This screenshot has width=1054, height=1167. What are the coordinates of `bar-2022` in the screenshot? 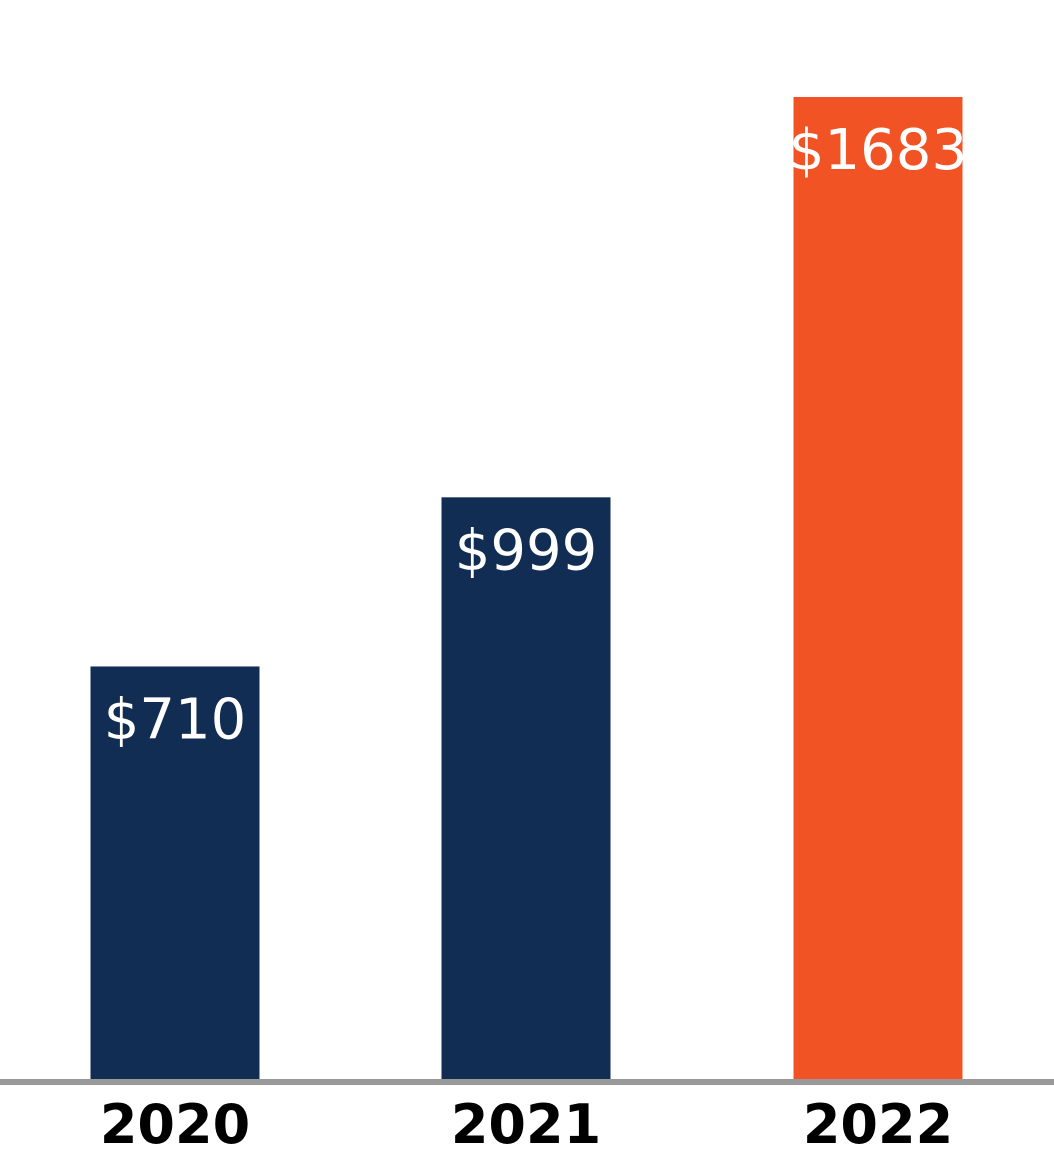 It's located at (878, 589).